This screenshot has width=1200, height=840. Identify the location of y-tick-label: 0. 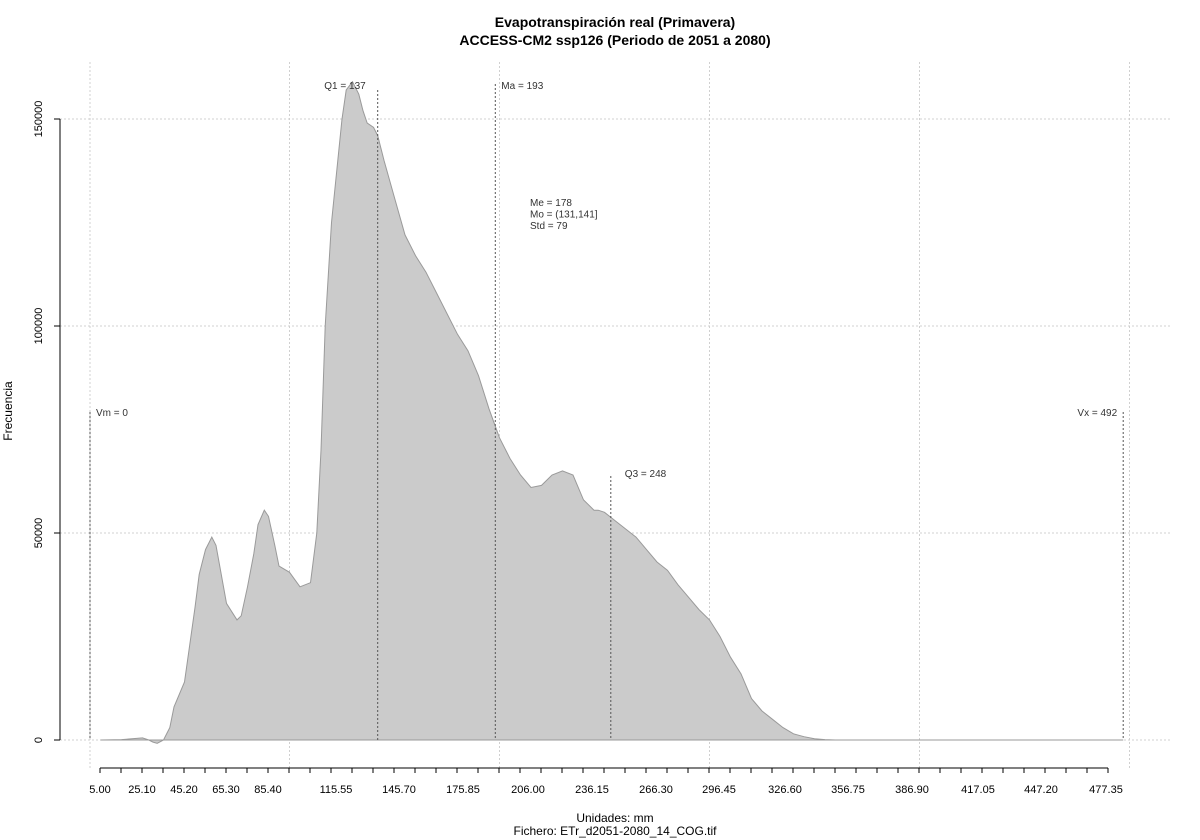
(39, 740).